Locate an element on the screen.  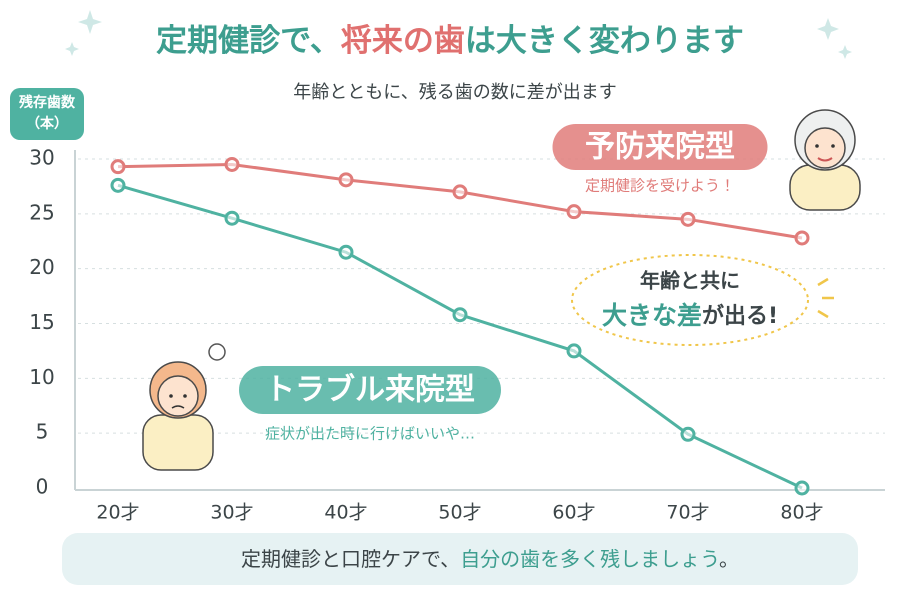
x-tick-label: 50才 is located at coordinates (459, 513).